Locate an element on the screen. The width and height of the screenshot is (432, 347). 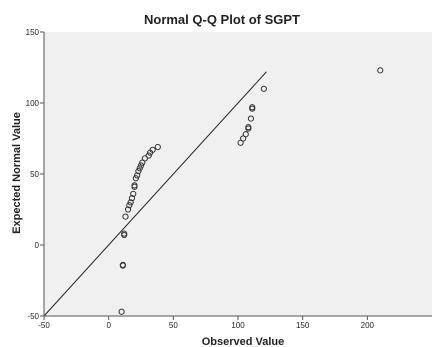
x-tick-label: 150 is located at coordinates (303, 325).